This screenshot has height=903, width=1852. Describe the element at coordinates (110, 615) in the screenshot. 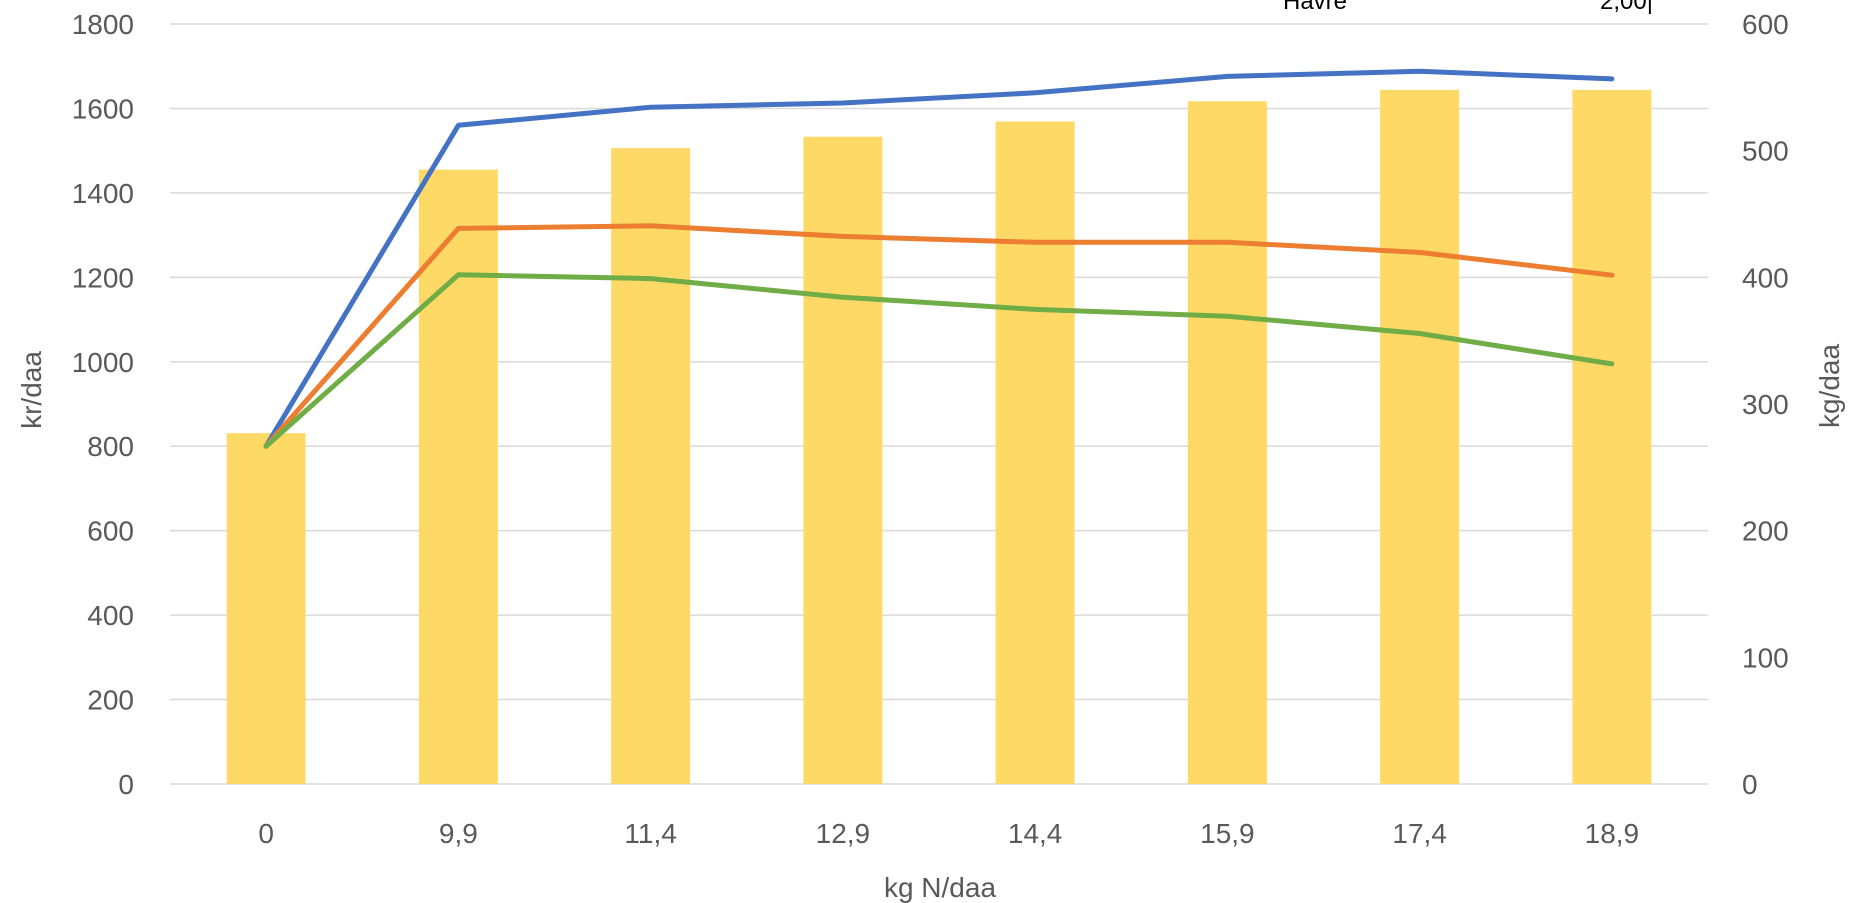

I see `left-y-tick-label: 400` at that location.